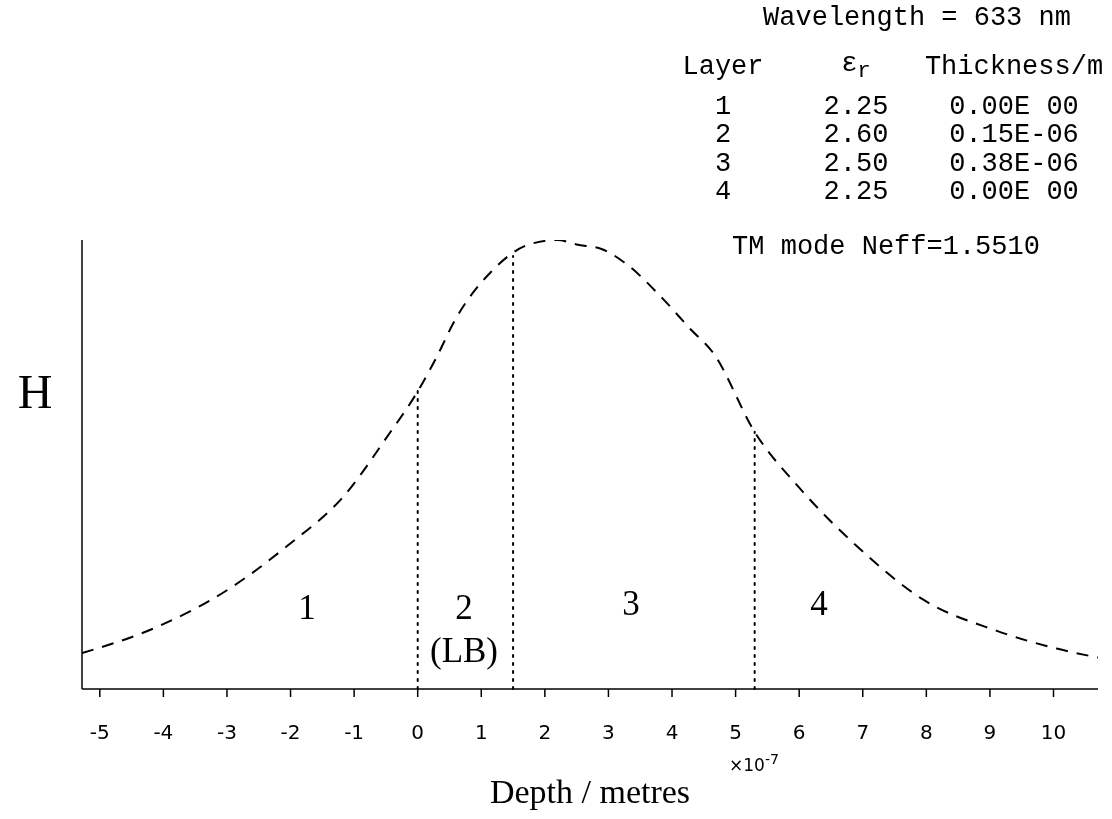 This screenshot has width=1112, height=819. I want to click on x-tick-label: -3, so click(226, 732).